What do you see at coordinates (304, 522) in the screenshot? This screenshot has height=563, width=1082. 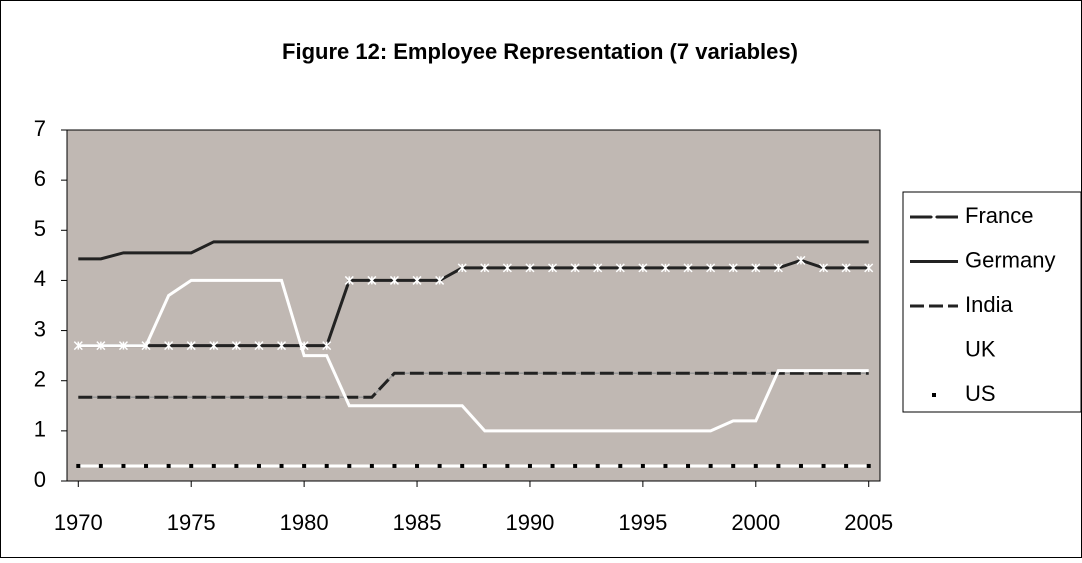 I see `x-tick-label: 1980` at bounding box center [304, 522].